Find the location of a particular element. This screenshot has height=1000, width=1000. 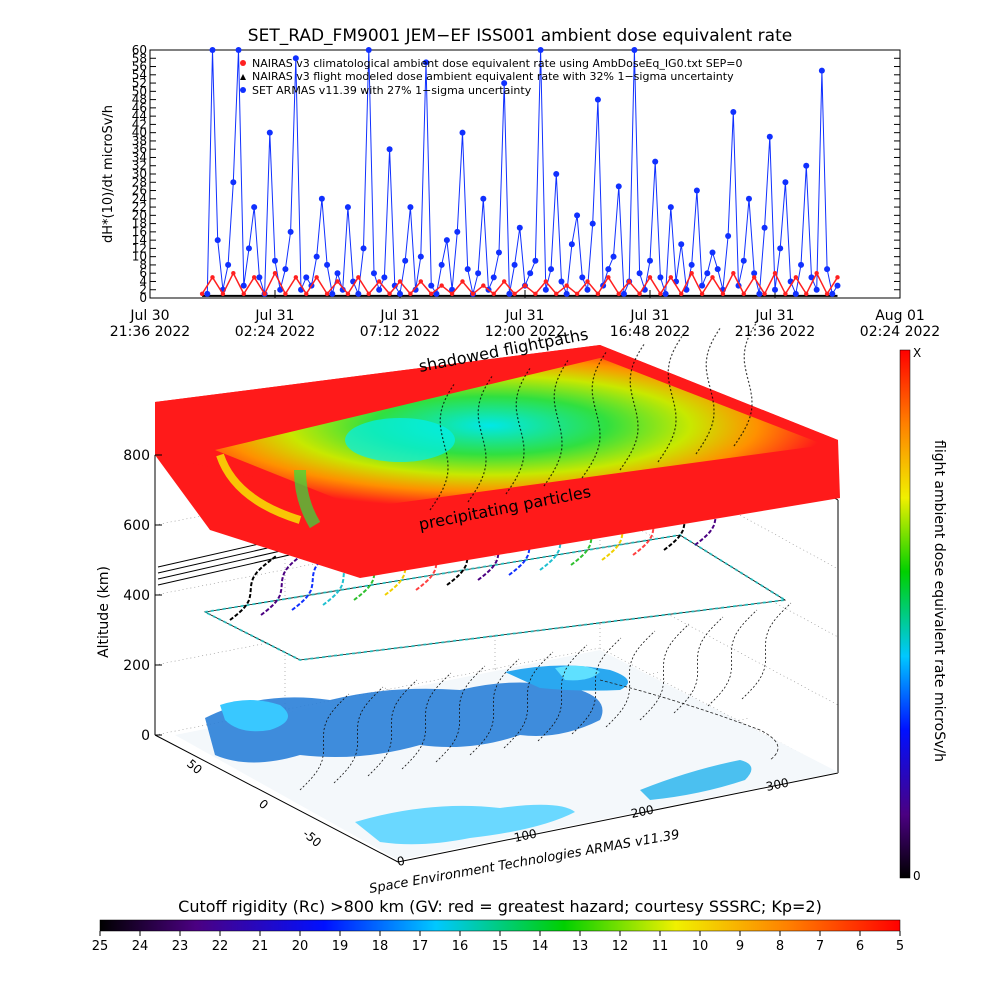

dose-rate-colorbar is located at coordinates (905, 614).